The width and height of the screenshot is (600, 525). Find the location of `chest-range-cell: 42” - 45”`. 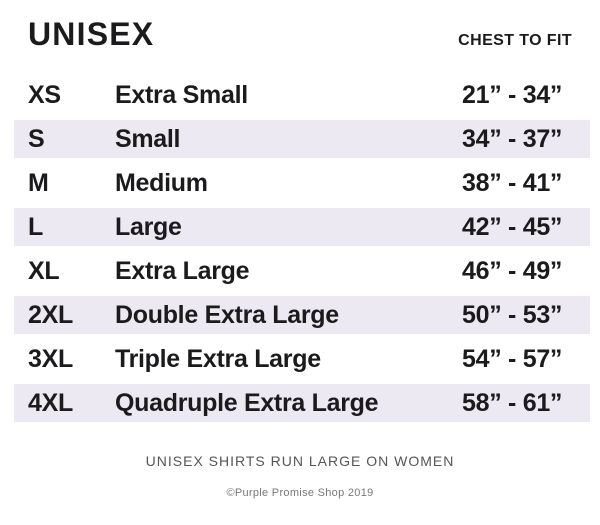

chest-range-cell: 42” - 45” is located at coordinates (512, 226).